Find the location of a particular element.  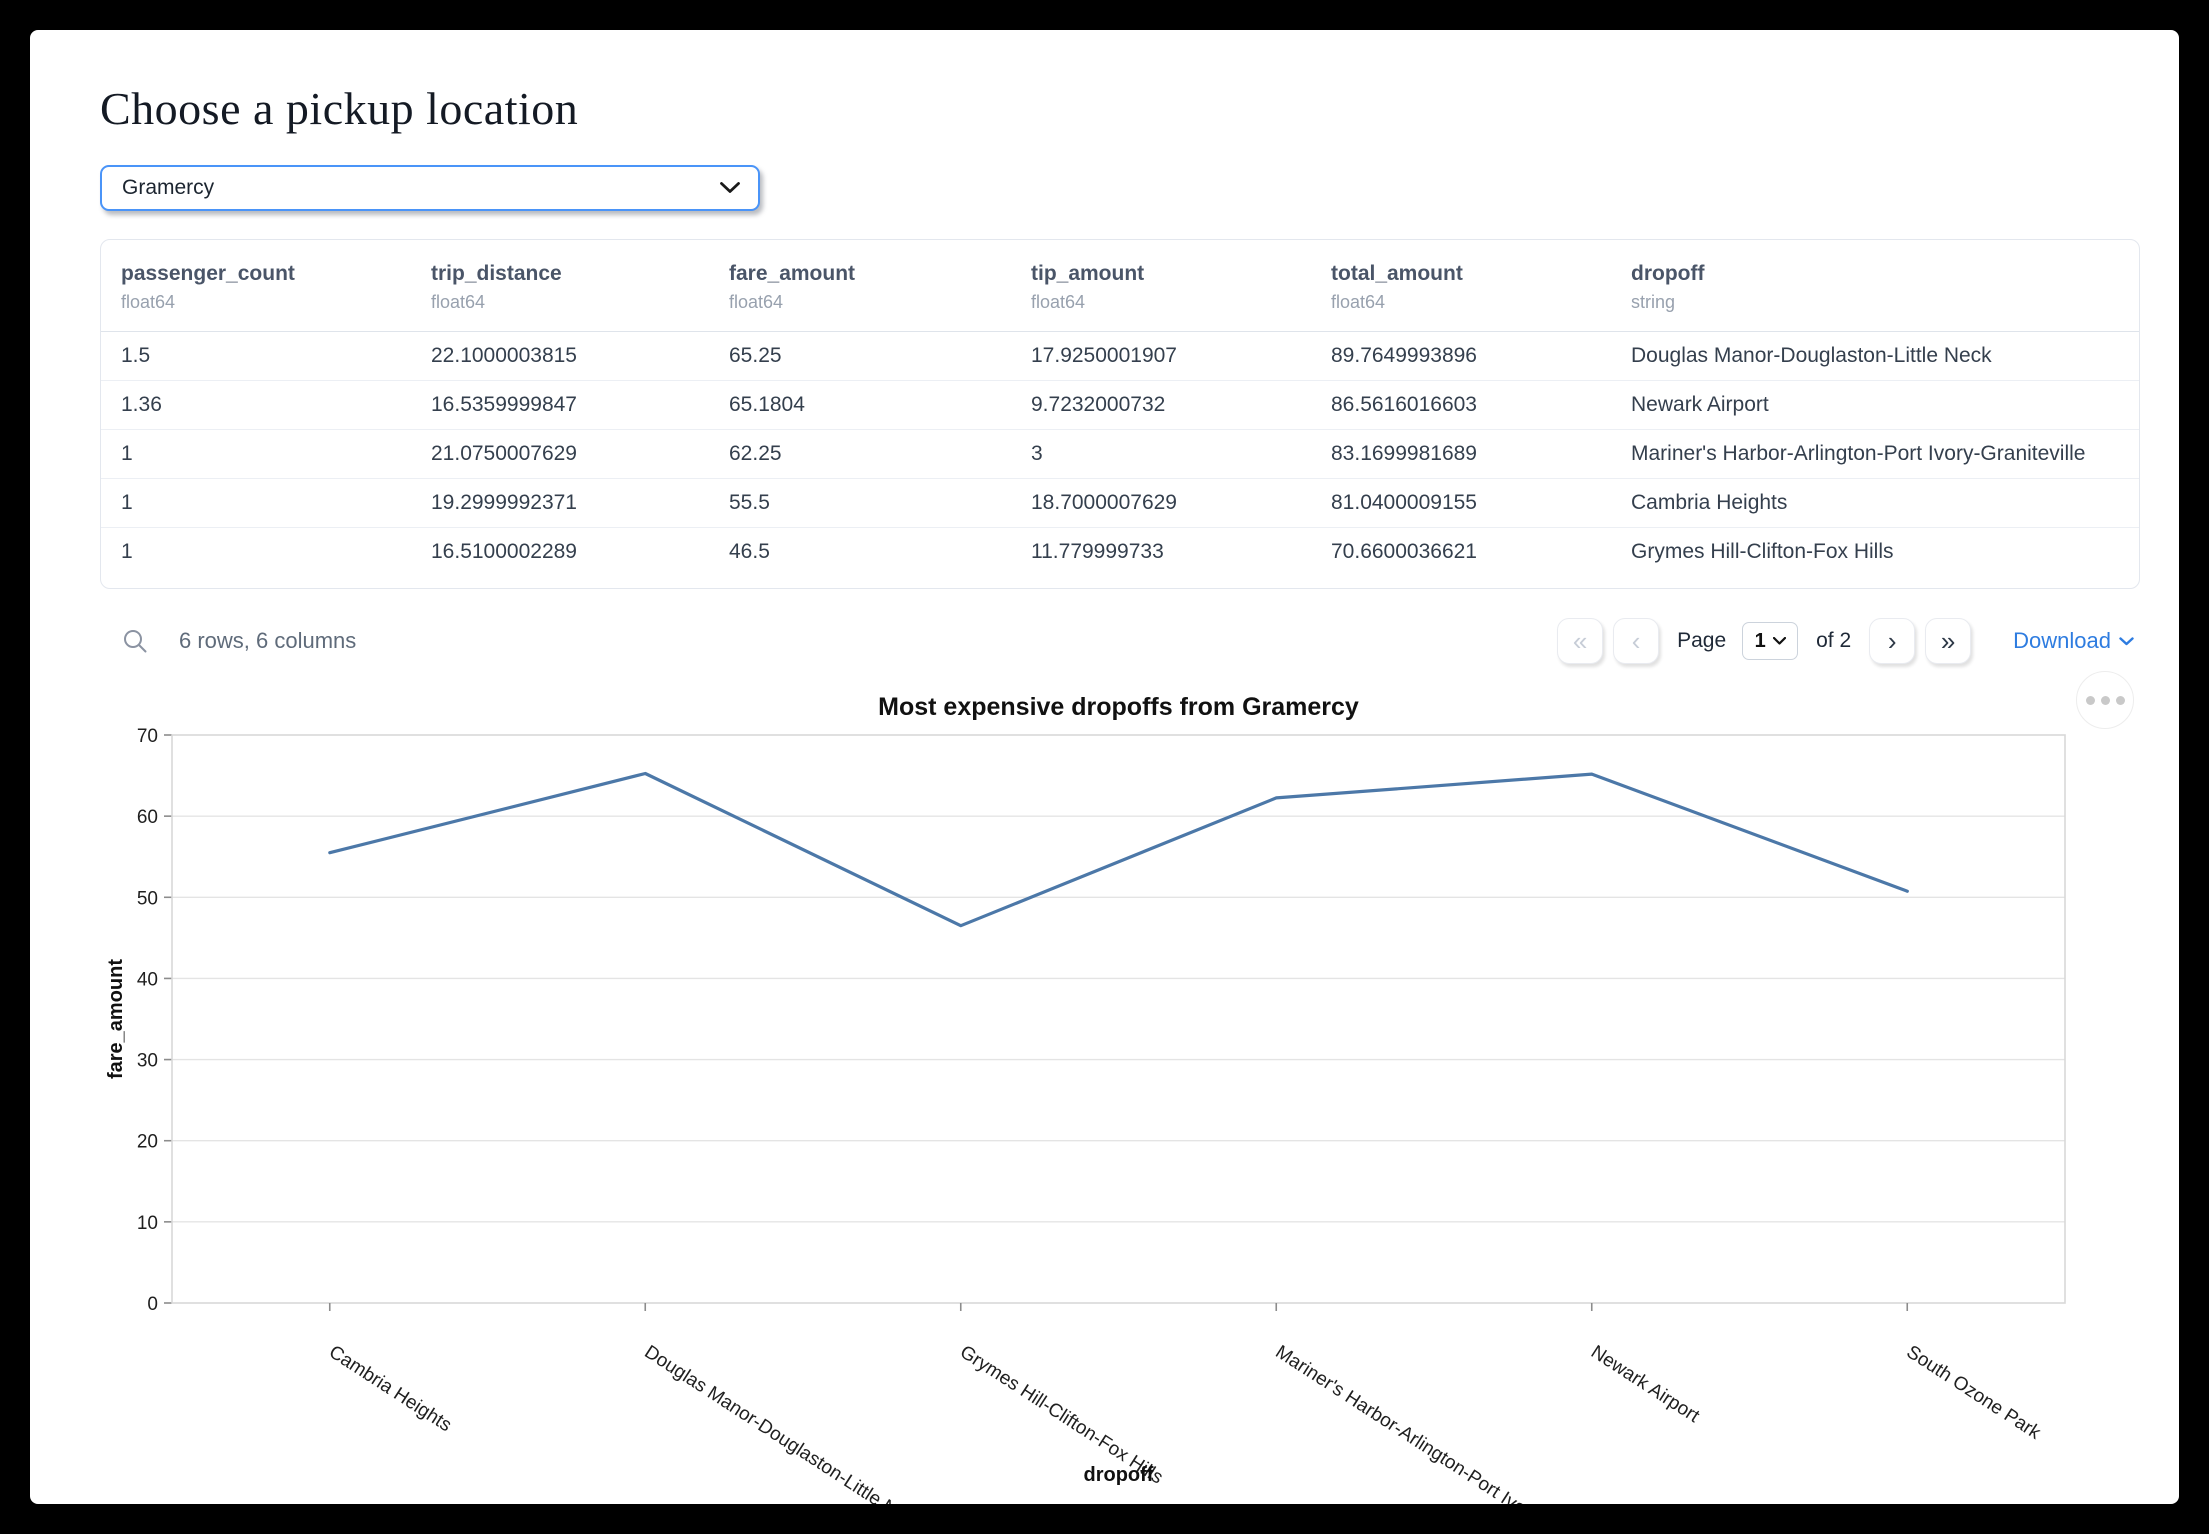

table-cell: 83.1699981689 is located at coordinates (1461, 454).